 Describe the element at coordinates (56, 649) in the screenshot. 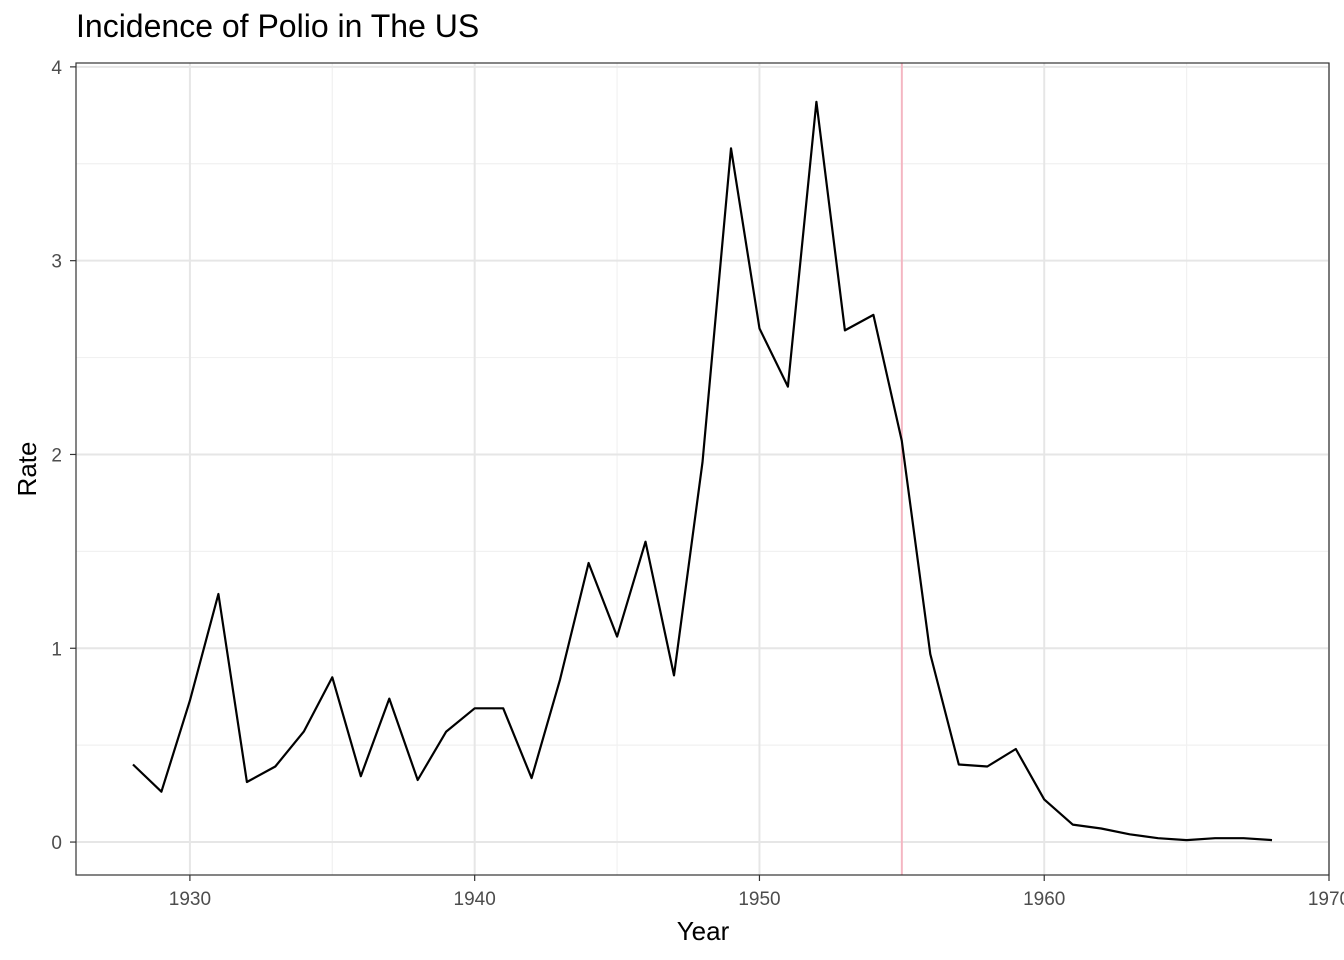

I see `y-tick-label: 1` at that location.